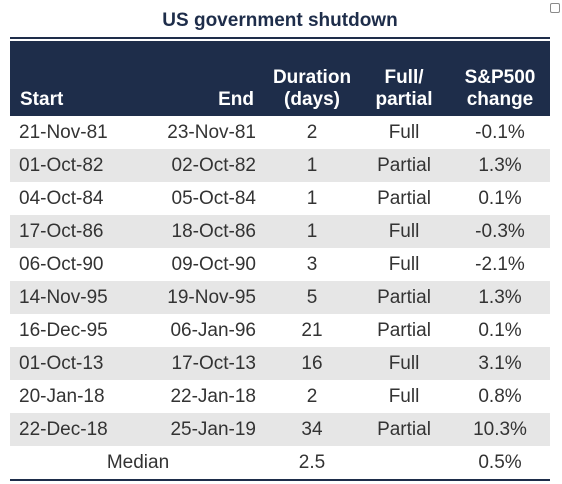  I want to click on header-type: Full/ partial, so click(404, 78).